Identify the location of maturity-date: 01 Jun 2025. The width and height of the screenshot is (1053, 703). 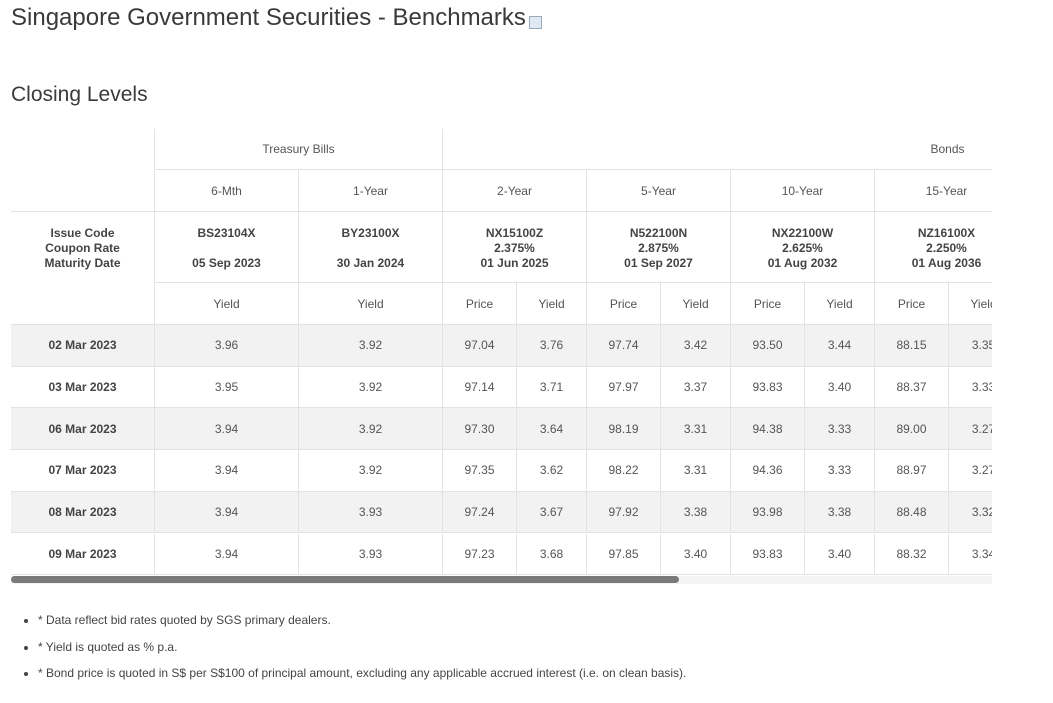
(514, 263).